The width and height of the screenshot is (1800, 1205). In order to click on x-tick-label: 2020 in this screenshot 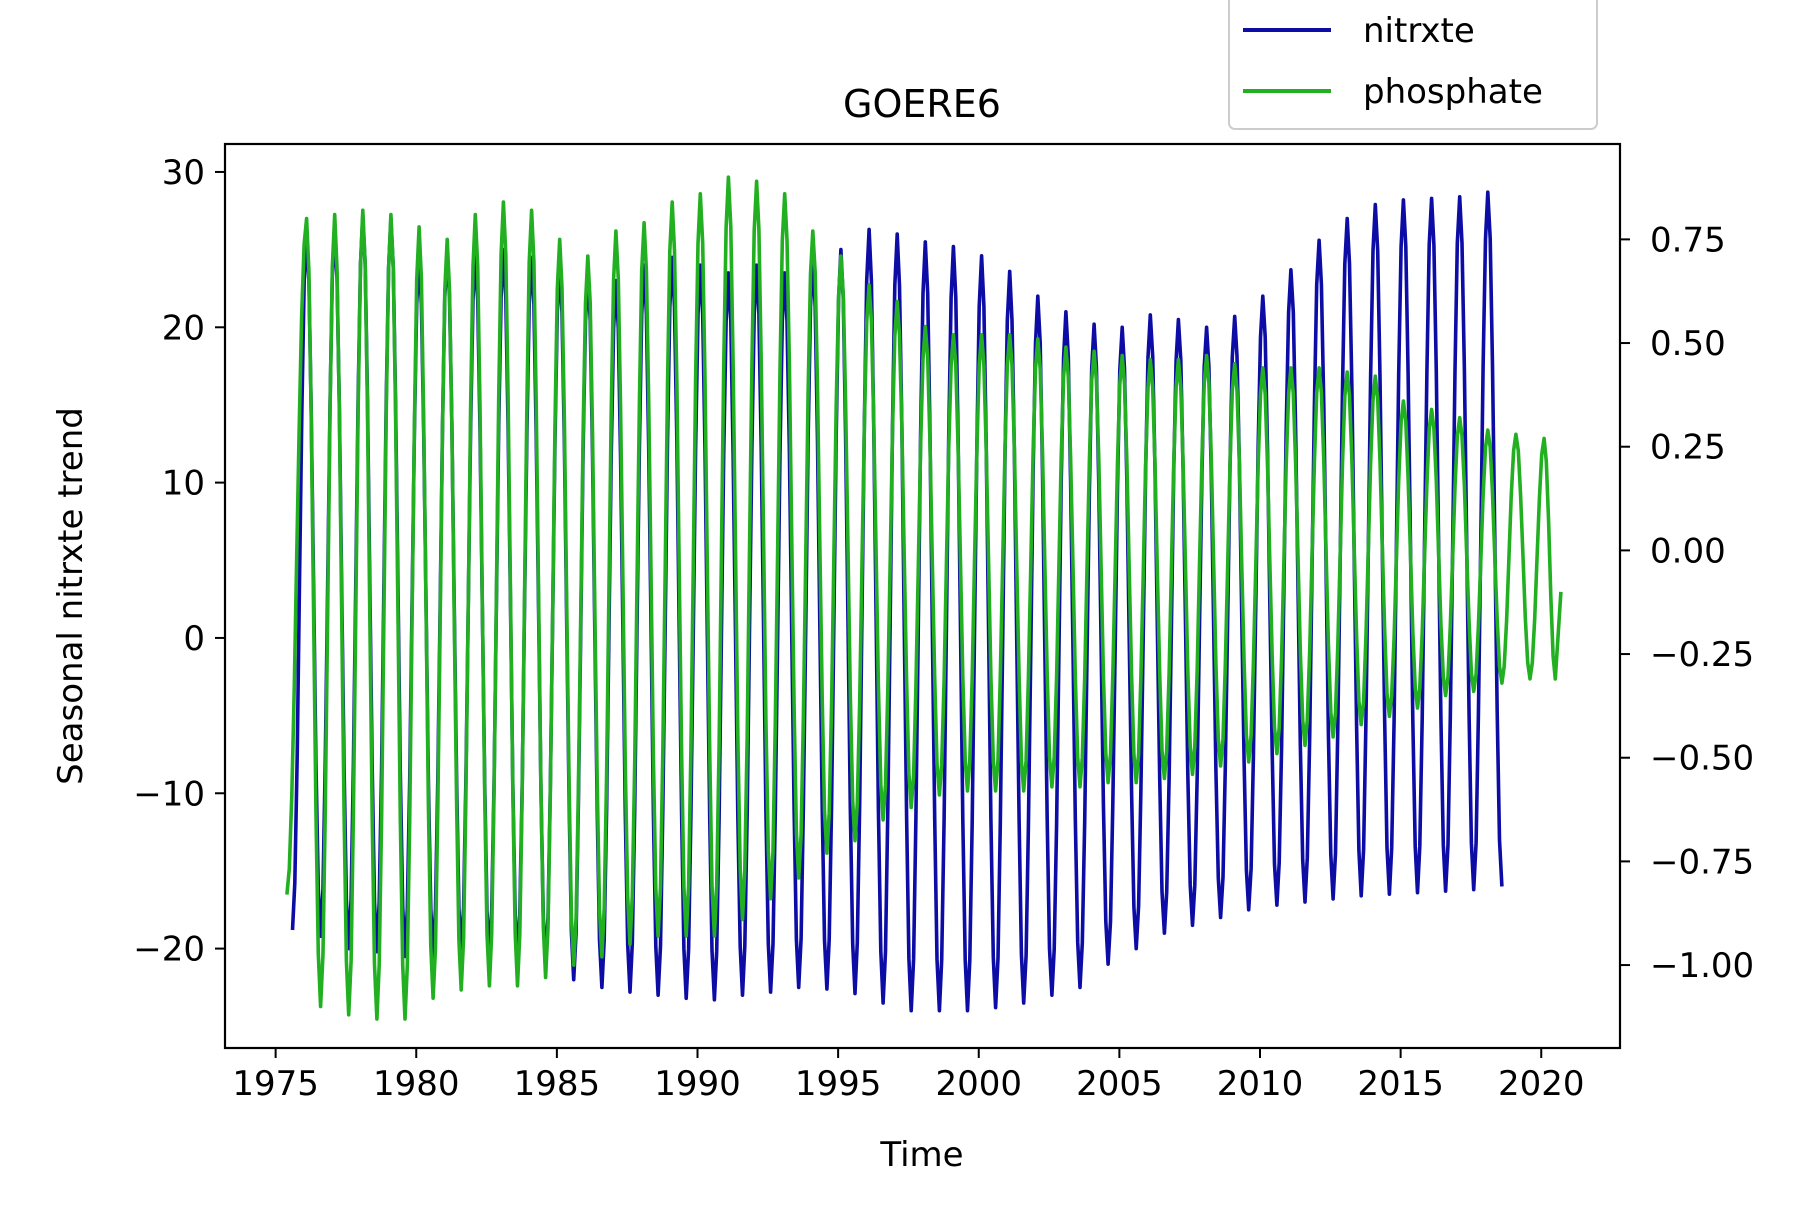, I will do `click(1541, 1084)`.